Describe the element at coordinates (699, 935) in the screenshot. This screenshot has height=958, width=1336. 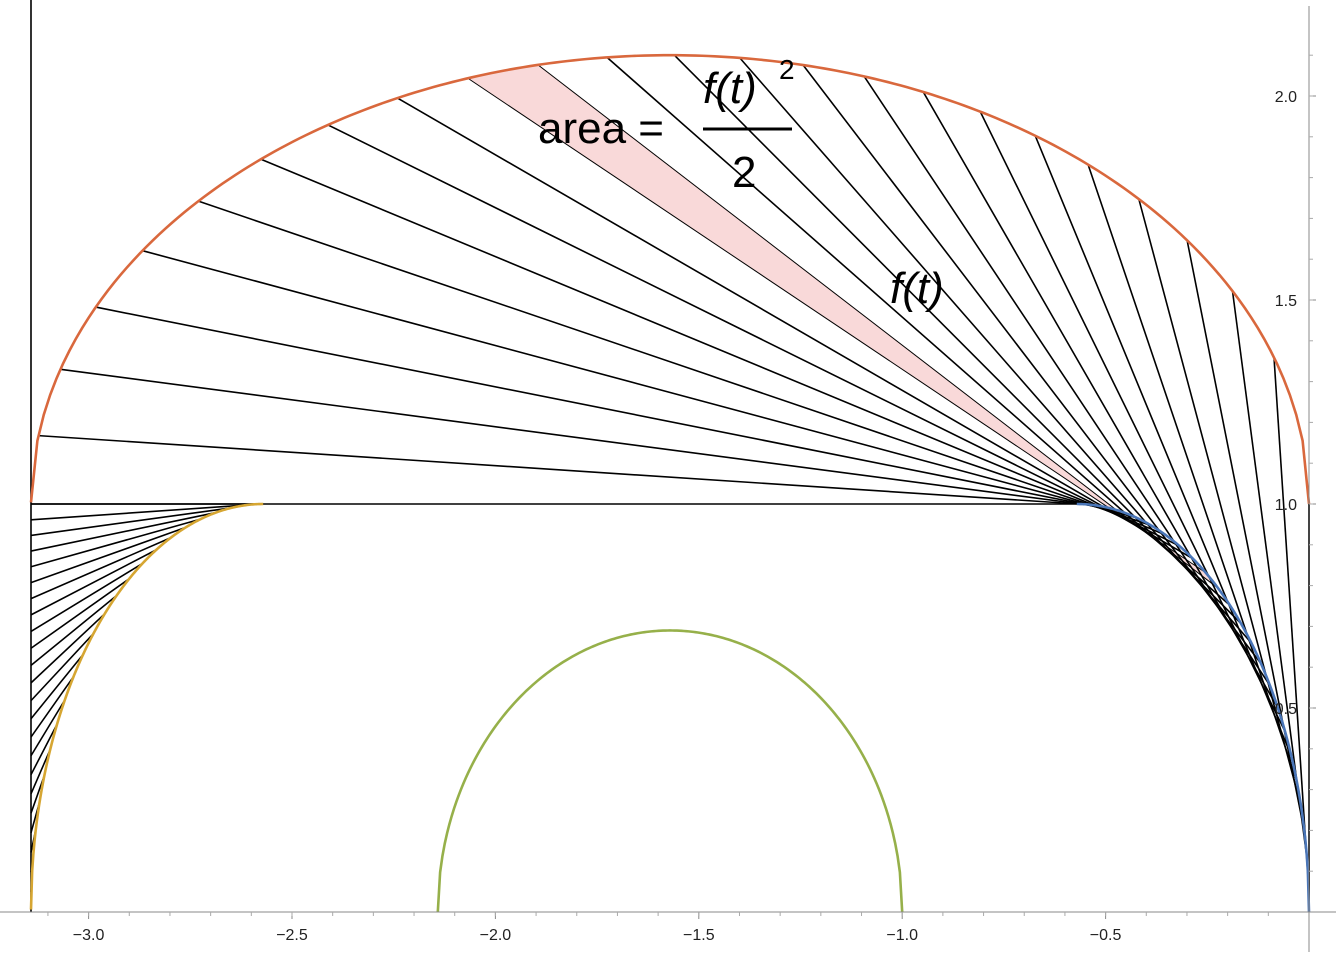
I see `x-tick-label: −1.5` at that location.